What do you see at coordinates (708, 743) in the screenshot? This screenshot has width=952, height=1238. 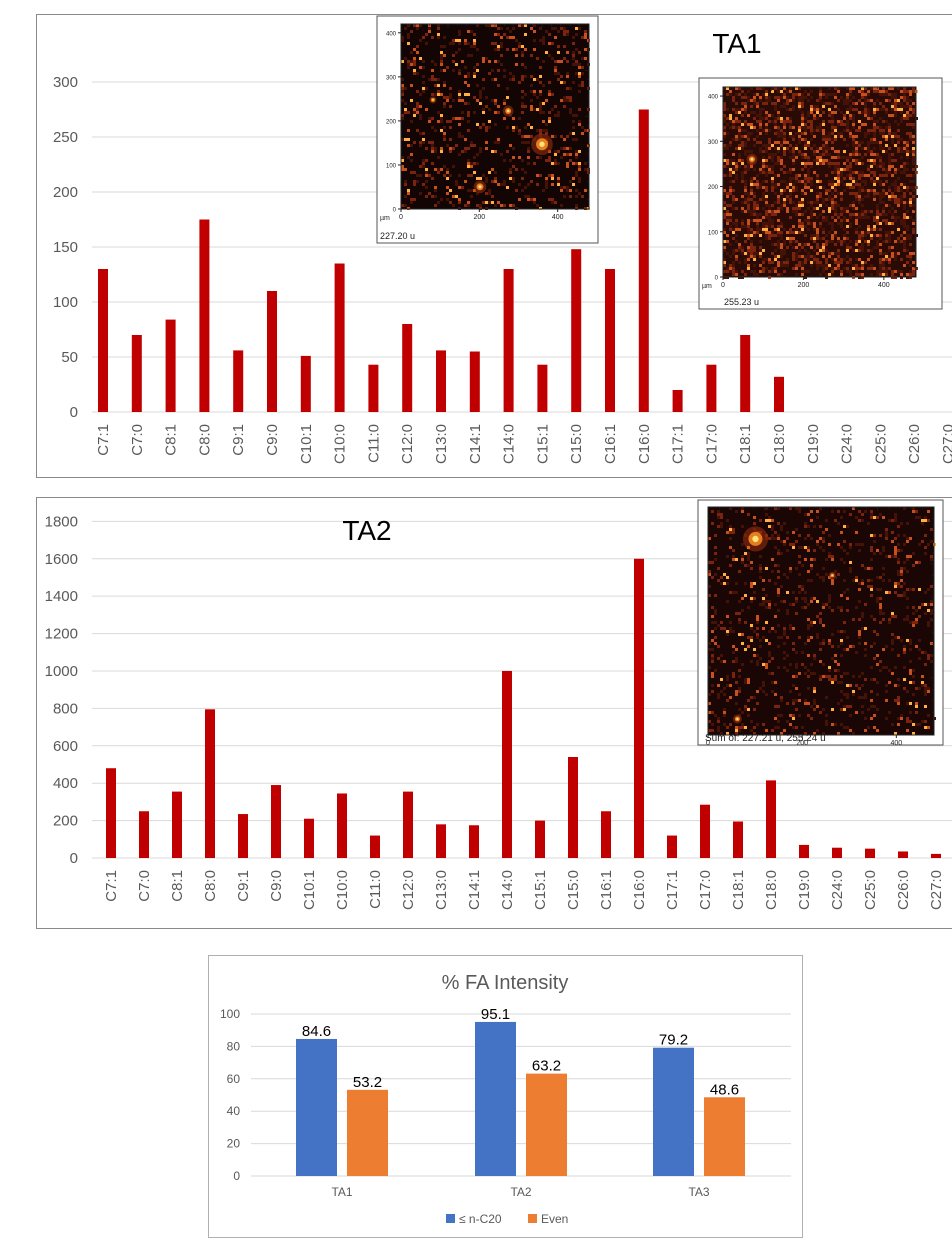 I see `inset-xtick-label: 0` at bounding box center [708, 743].